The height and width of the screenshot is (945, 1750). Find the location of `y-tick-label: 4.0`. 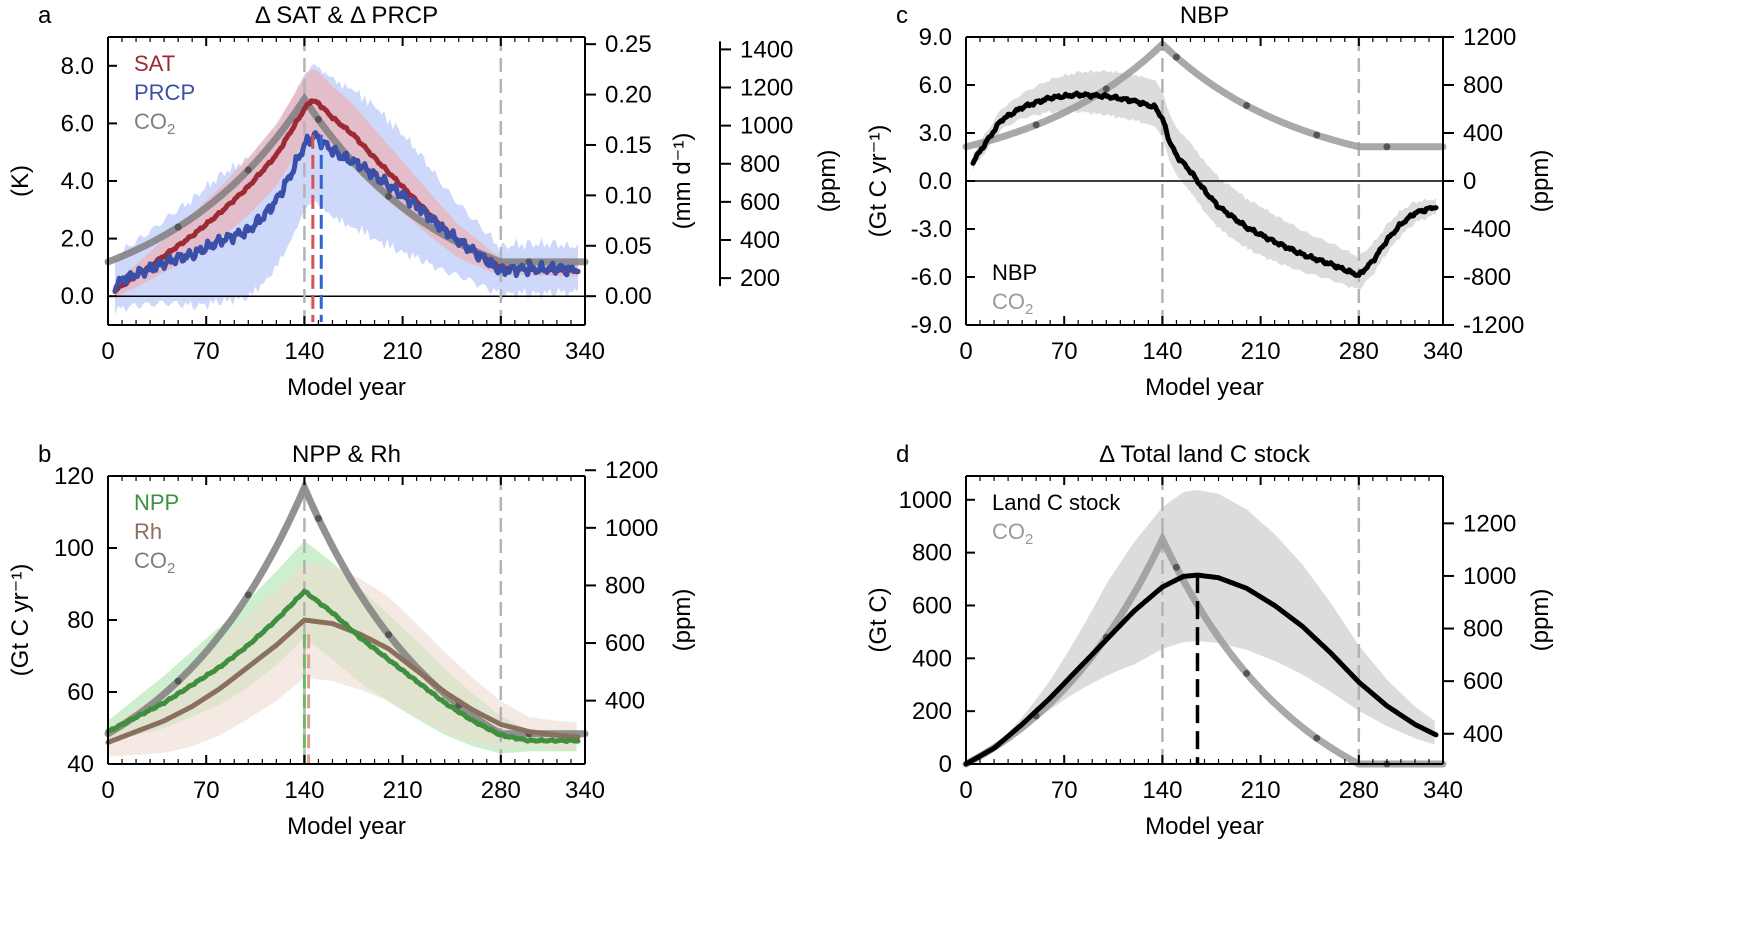

y-tick-label: 4.0 is located at coordinates (77, 181).